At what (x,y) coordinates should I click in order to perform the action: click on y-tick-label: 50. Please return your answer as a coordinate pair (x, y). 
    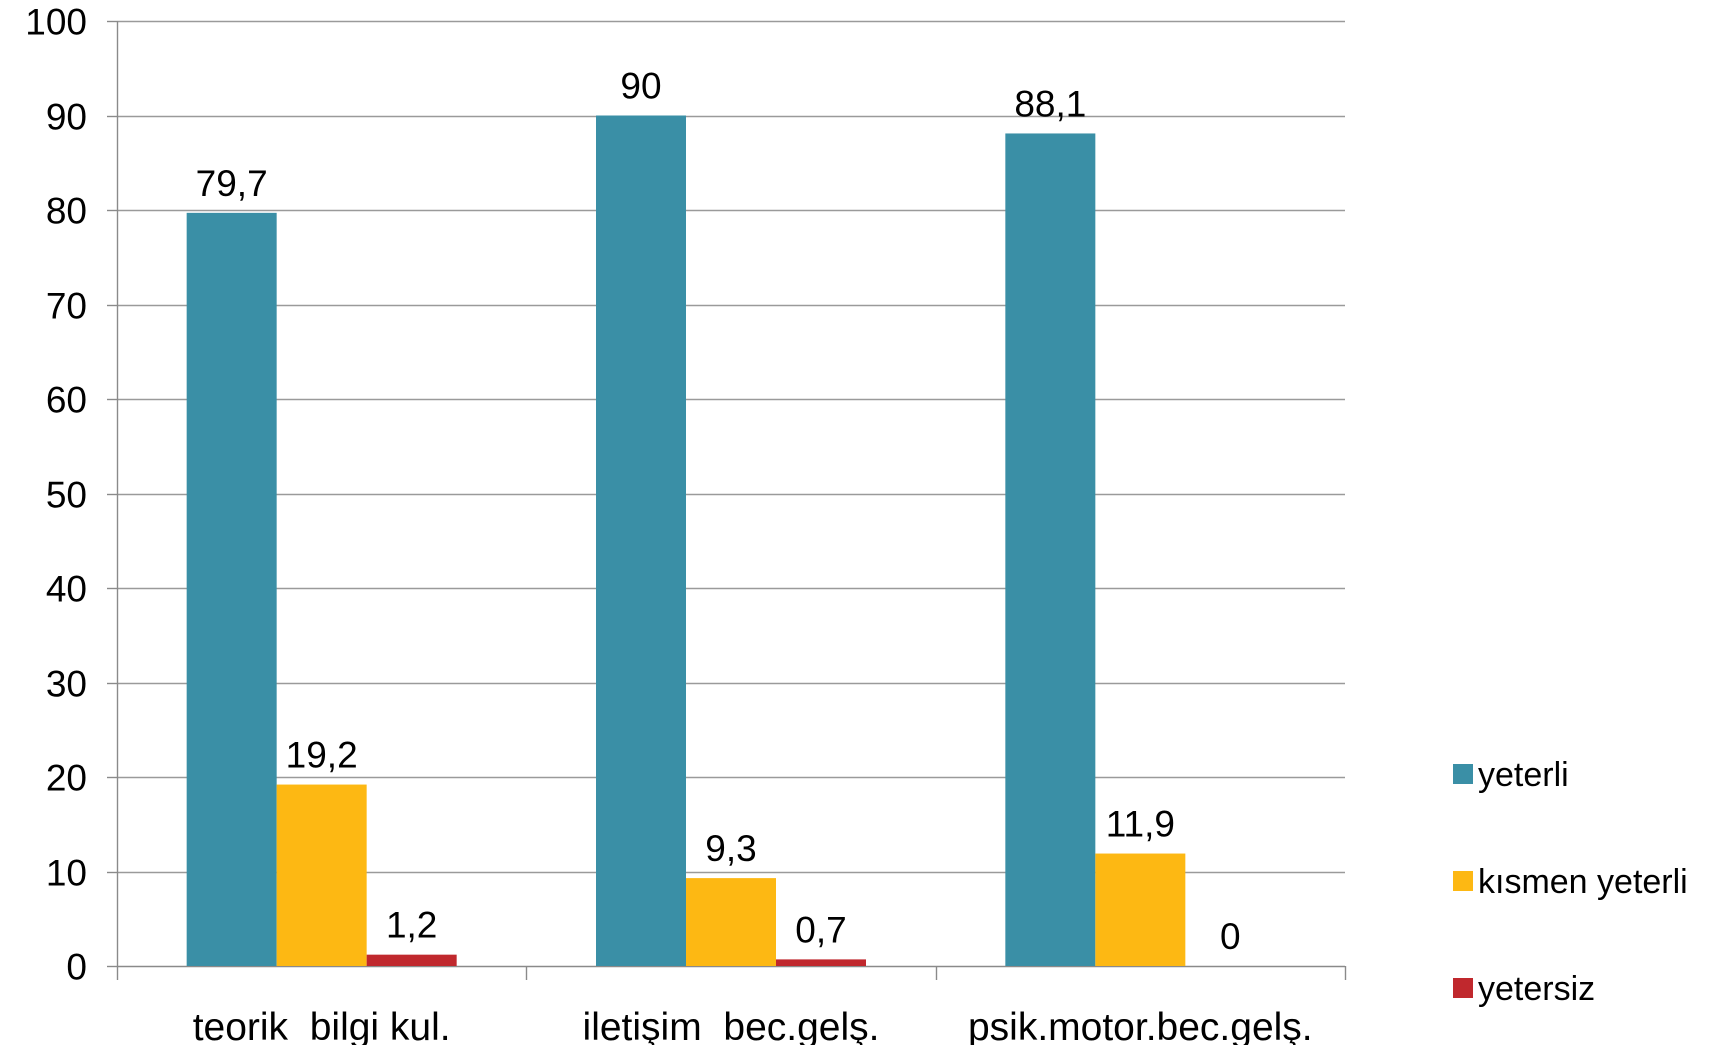
    Looking at the image, I should click on (66, 495).